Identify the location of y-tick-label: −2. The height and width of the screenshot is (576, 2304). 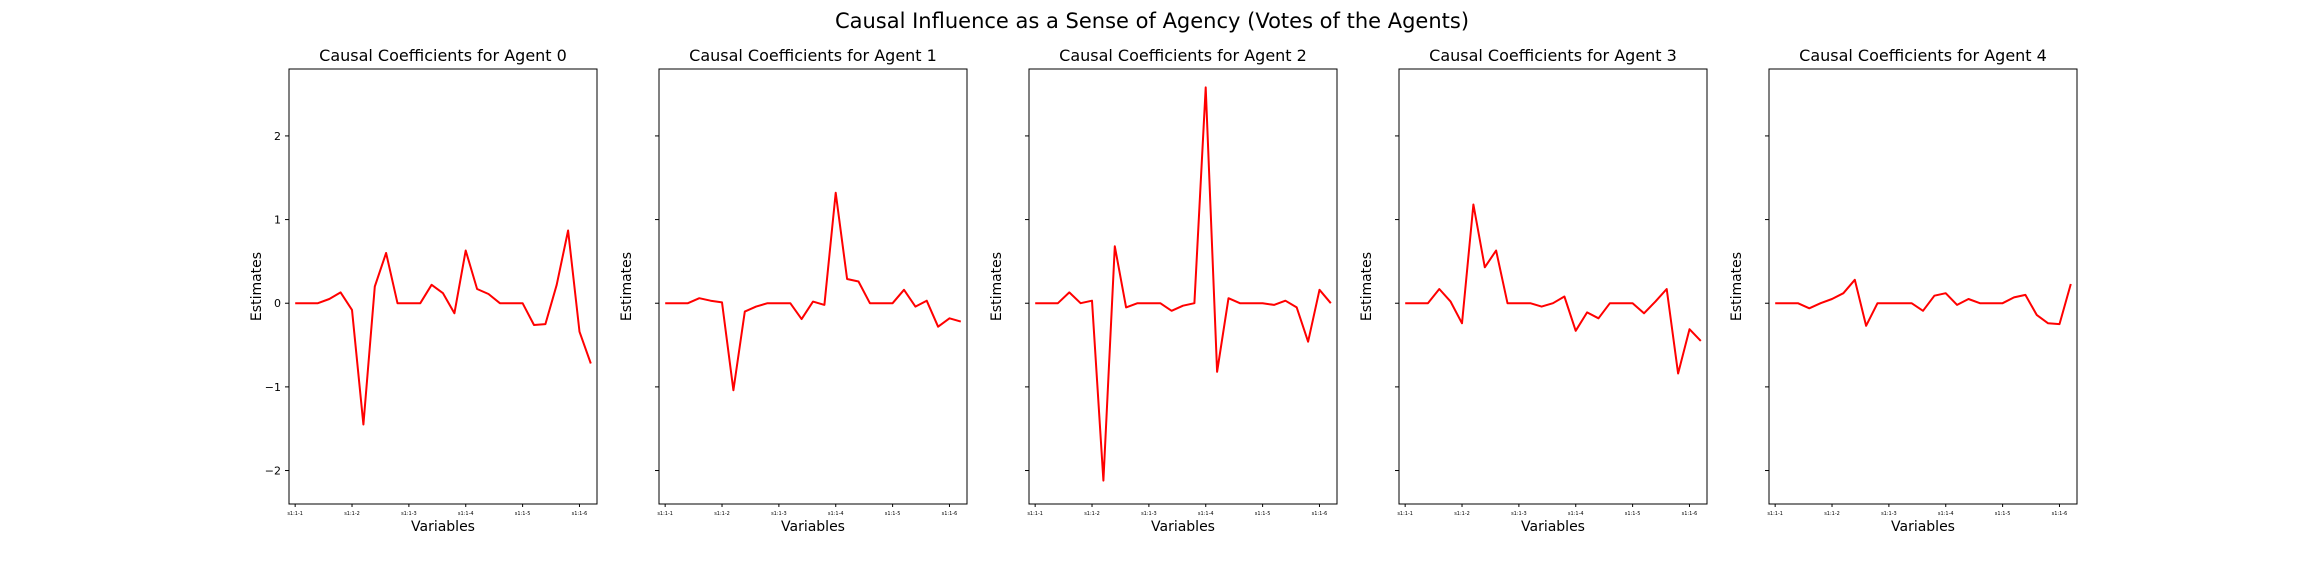
(273, 471).